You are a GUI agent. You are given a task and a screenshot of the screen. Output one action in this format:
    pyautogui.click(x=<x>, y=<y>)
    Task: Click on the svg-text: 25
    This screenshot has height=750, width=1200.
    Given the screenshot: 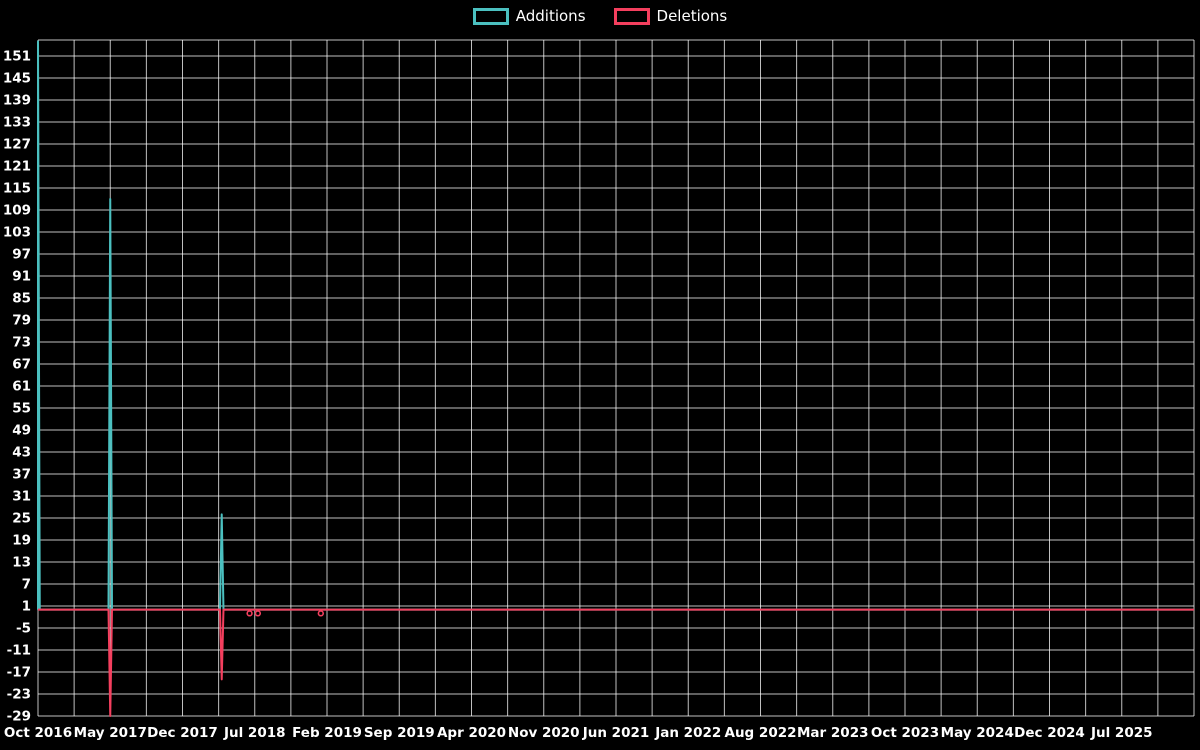 What is the action you would take?
    pyautogui.click(x=21, y=519)
    